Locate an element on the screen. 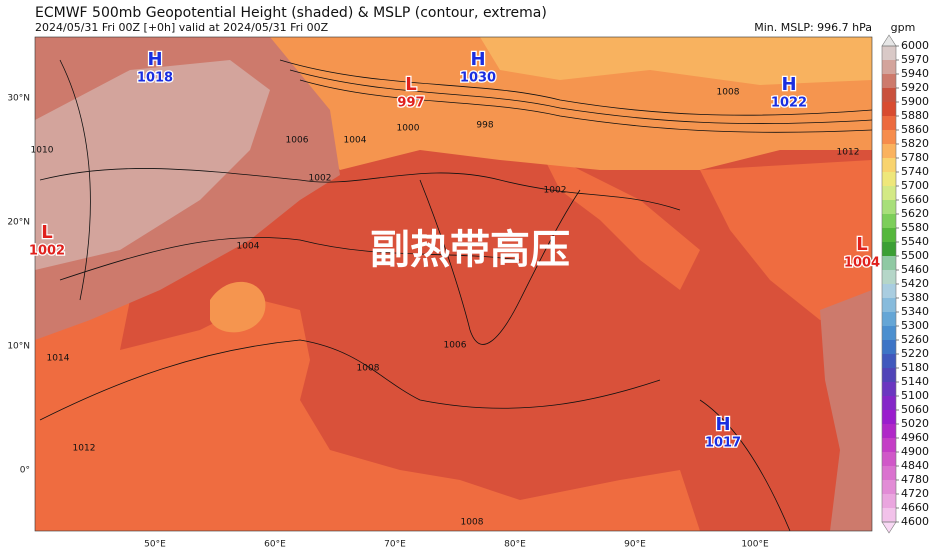  colorbar-label: 5860 is located at coordinates (915, 129).